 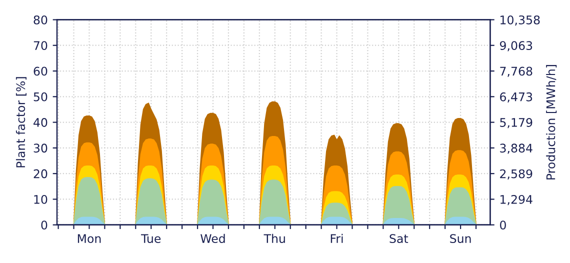 What do you see at coordinates (21, 122) in the screenshot?
I see `y-axis-title: Plant factor [%]` at bounding box center [21, 122].